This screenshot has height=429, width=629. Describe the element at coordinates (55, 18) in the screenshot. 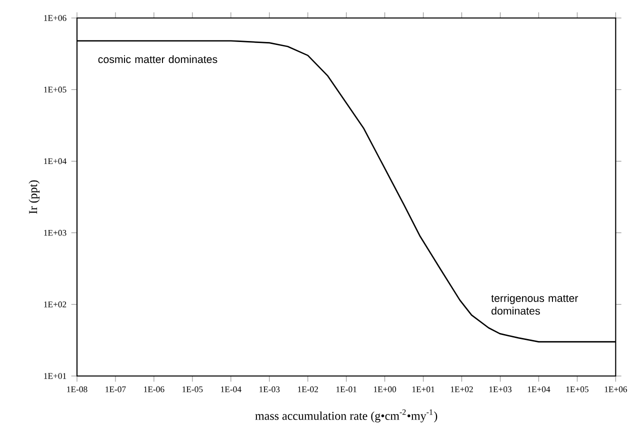

I see `y-tick-label: 1E+06` at that location.